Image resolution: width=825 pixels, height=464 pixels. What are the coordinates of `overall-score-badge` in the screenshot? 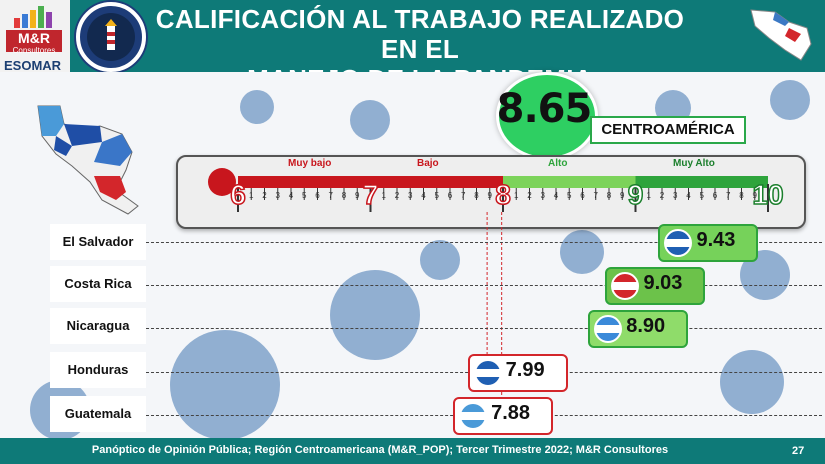 It's located at (547, 116).